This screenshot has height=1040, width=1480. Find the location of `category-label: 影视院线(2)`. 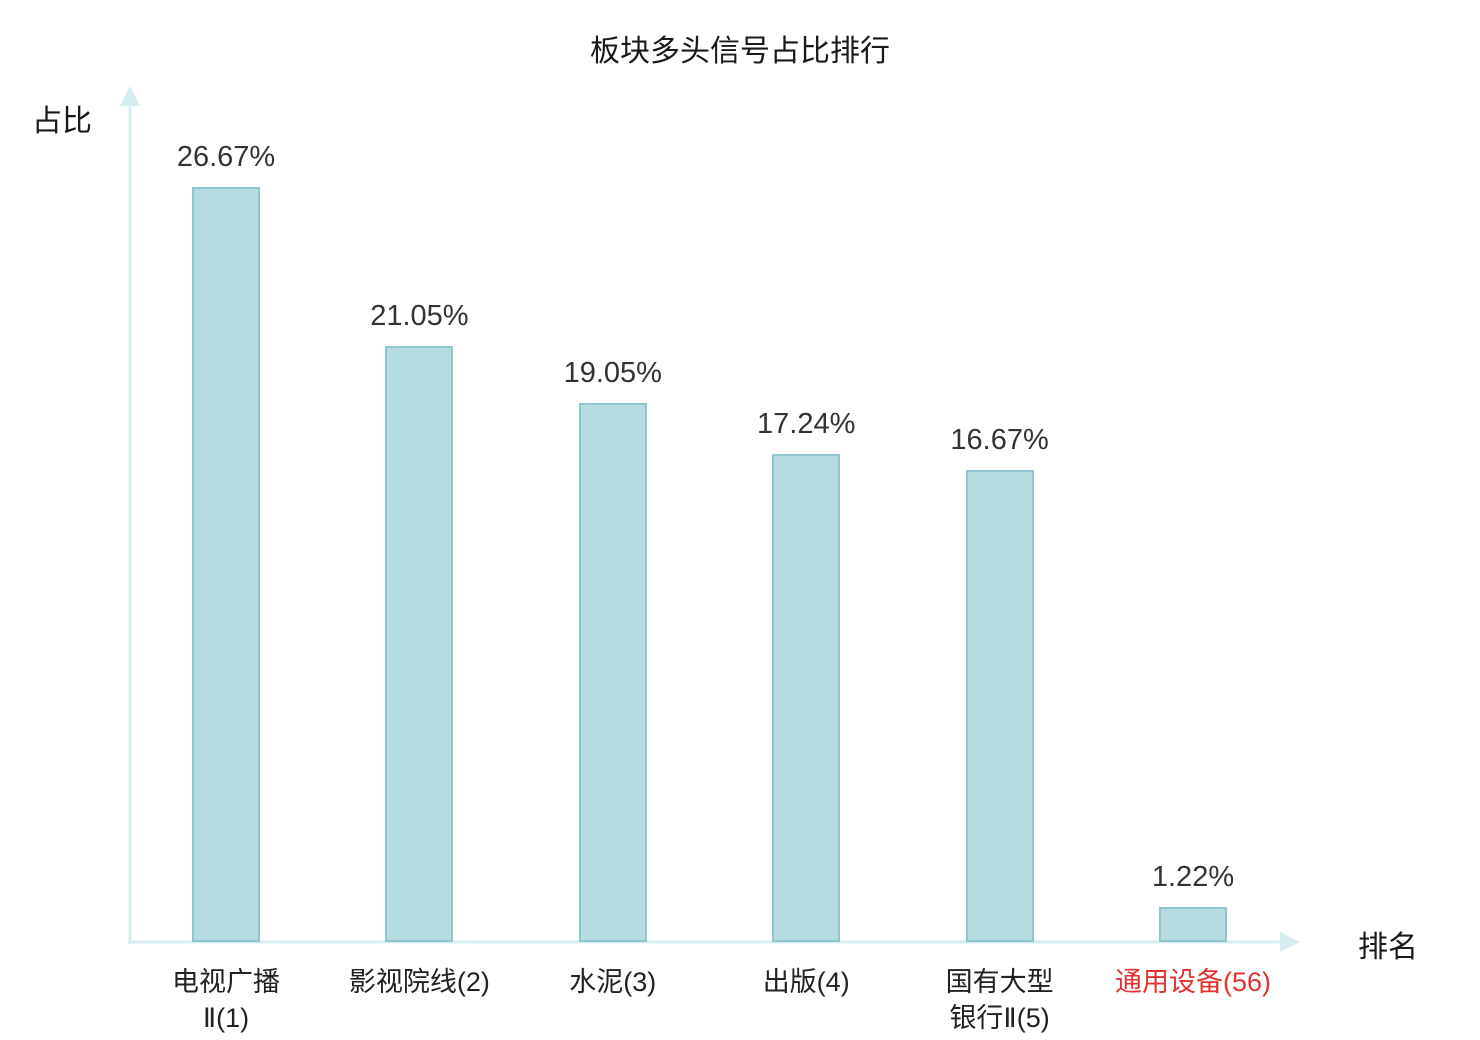

category-label: 影视院线(2) is located at coordinates (419, 982).